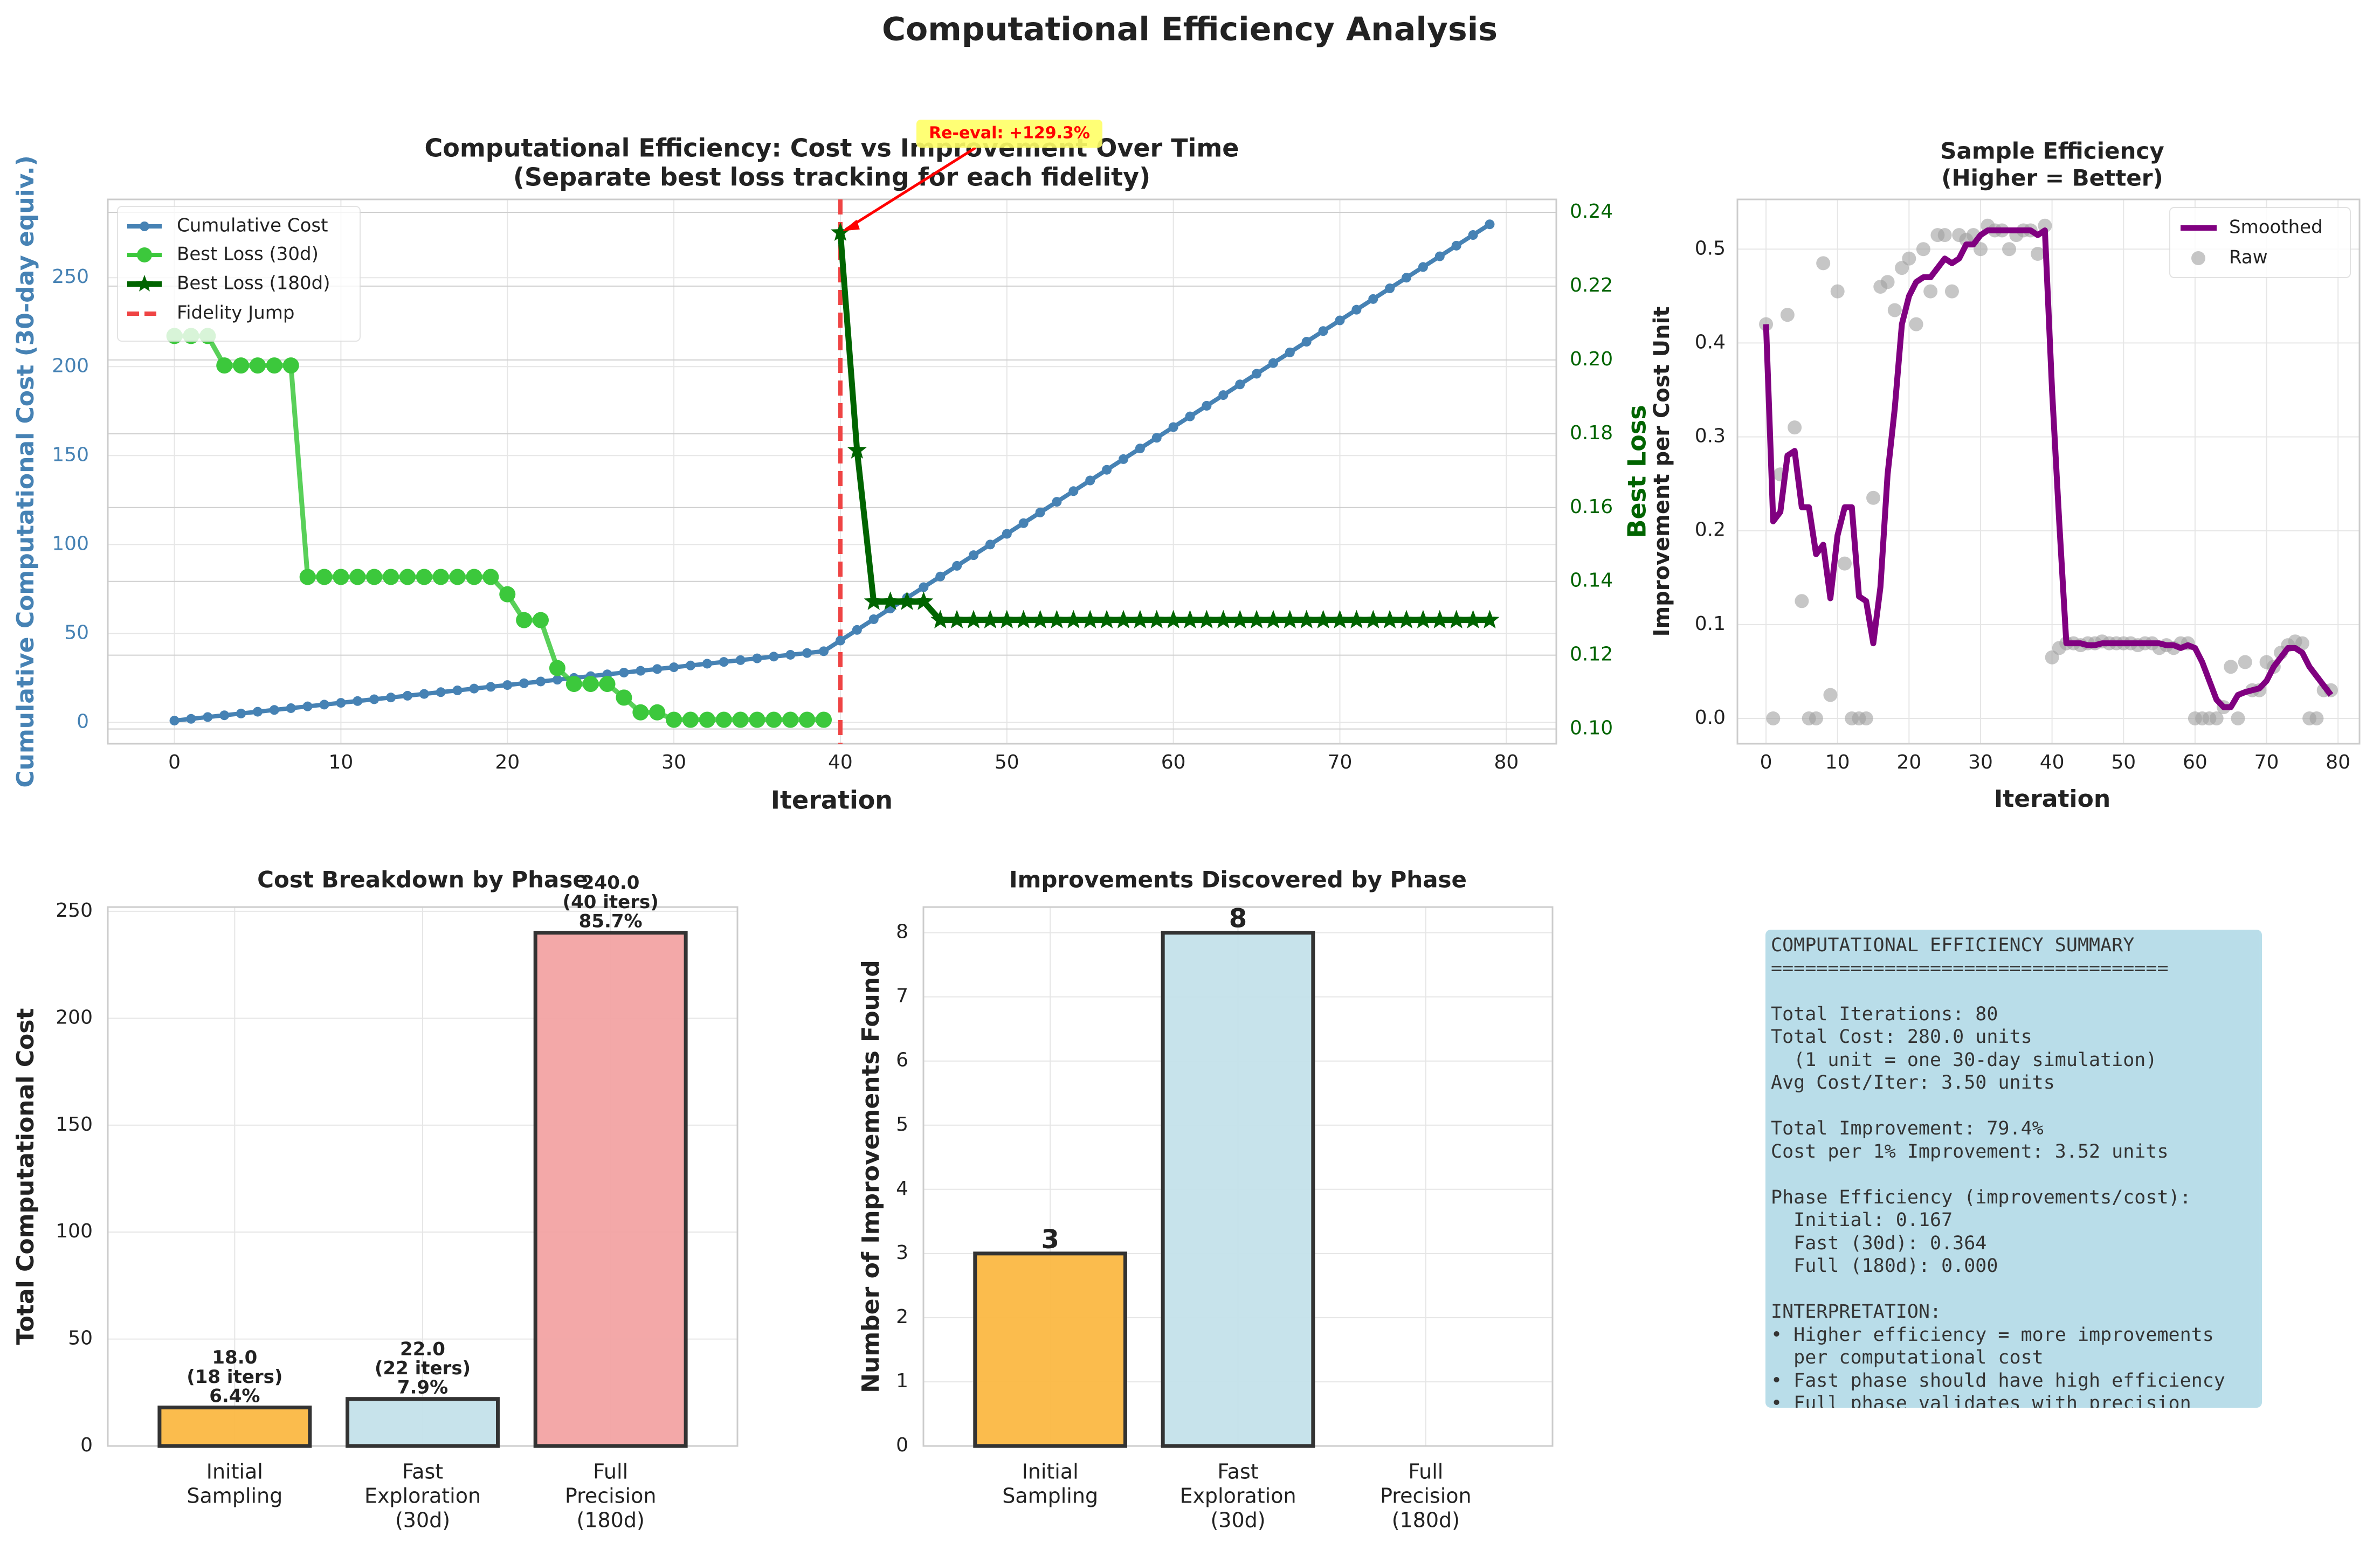 The image size is (2380, 1550). Describe the element at coordinates (1591, 581) in the screenshot. I see `y-right-tick-label: 0.14` at that location.